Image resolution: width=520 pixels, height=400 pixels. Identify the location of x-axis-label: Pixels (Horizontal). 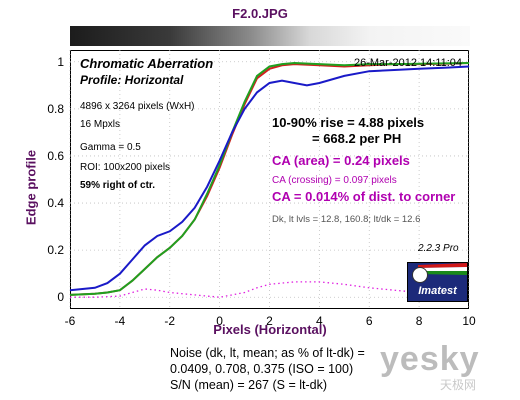
(270, 329).